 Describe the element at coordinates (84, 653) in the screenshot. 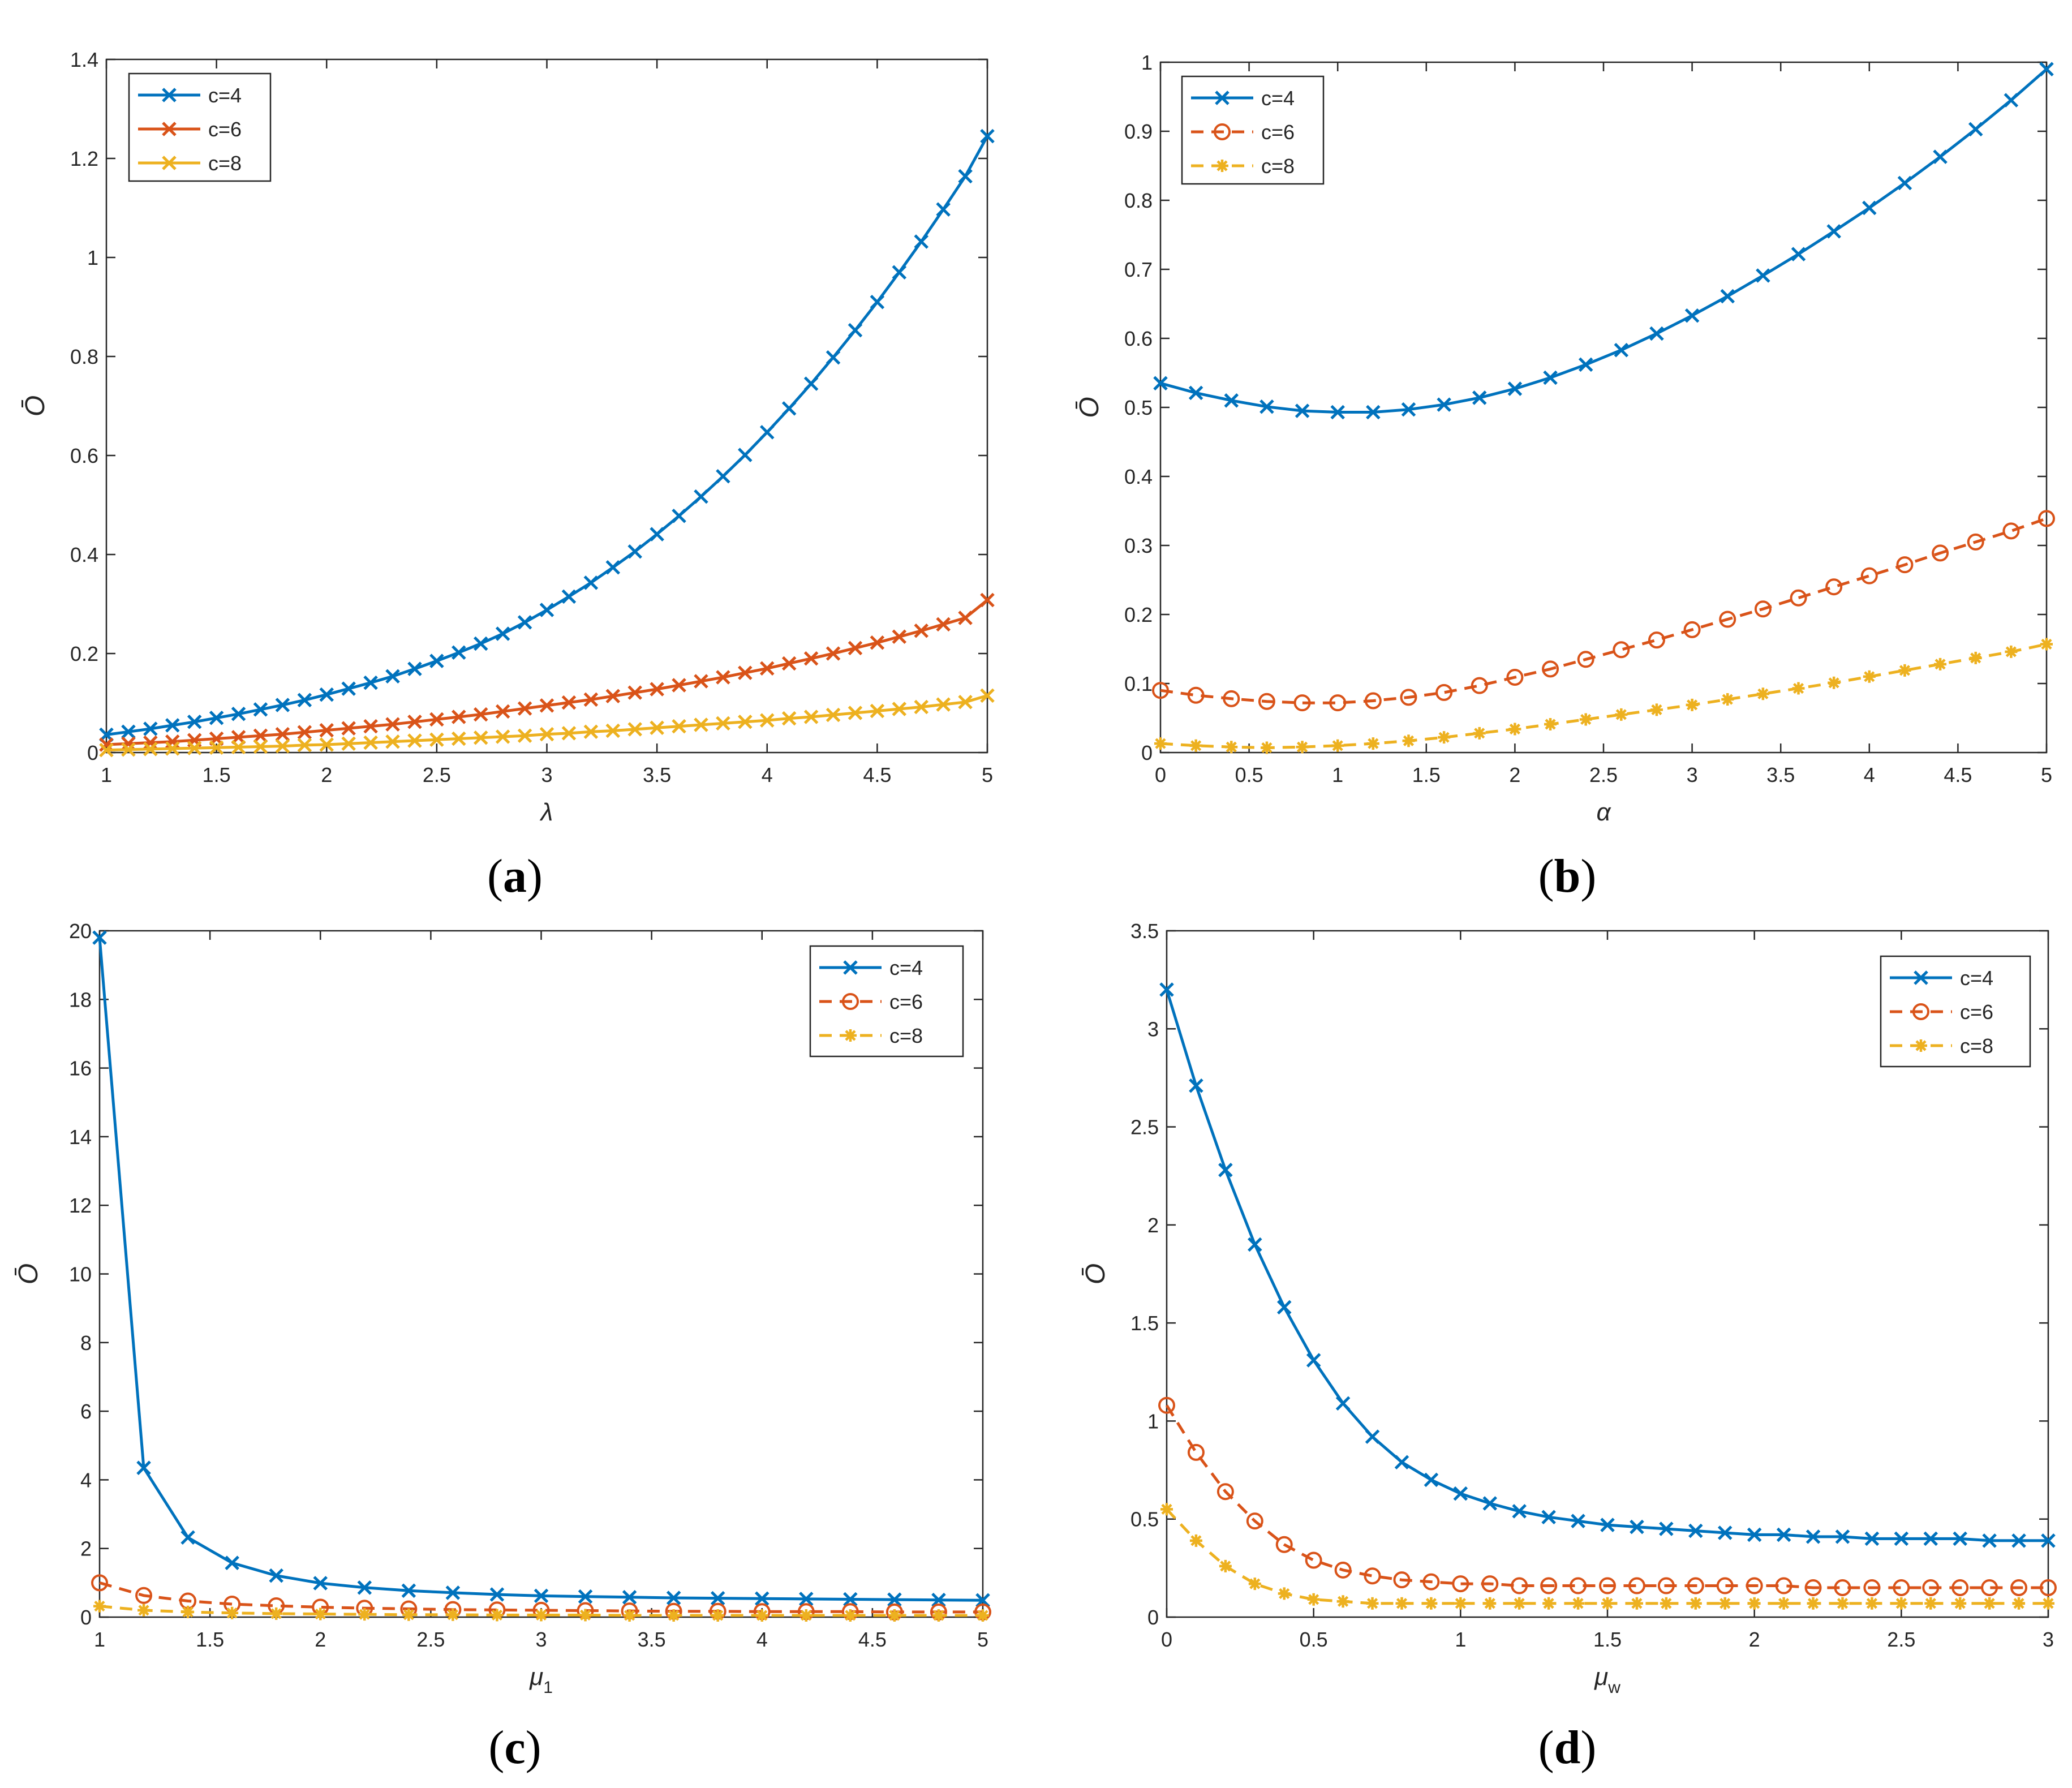

I see `y-tick-label-a-1: 0.2` at that location.